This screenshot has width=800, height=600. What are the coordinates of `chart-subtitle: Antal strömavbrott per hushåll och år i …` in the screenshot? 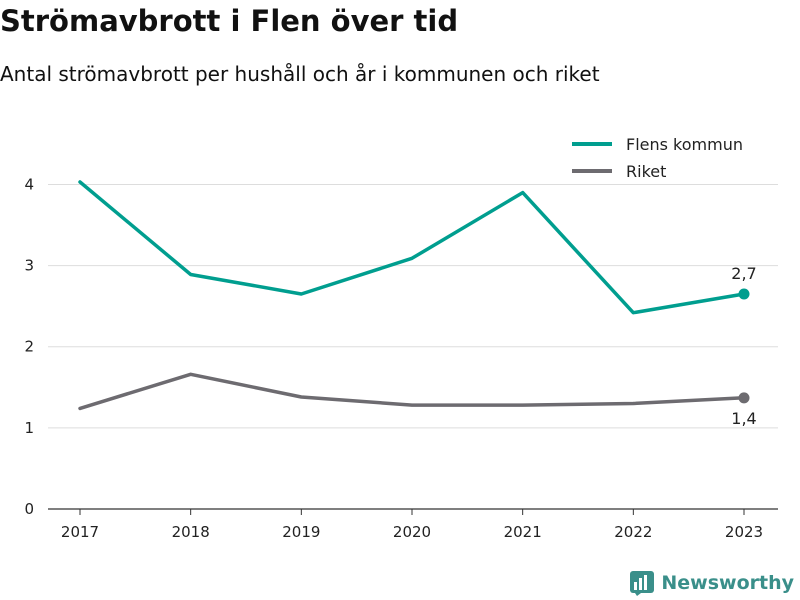 It's located at (300, 74).